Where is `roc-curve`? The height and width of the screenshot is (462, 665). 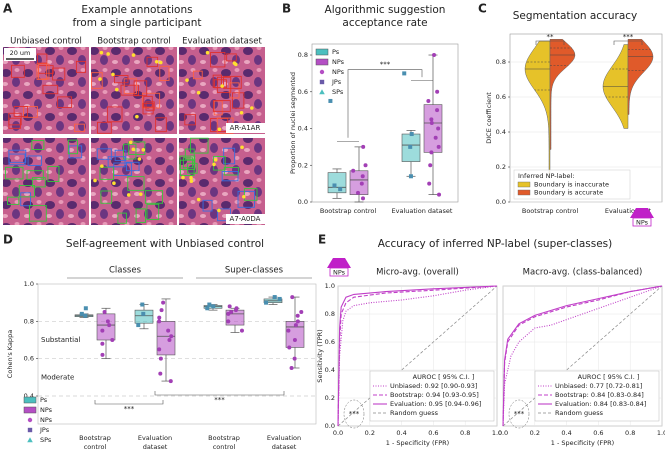
roc-curve is located at coordinates (417, 356).